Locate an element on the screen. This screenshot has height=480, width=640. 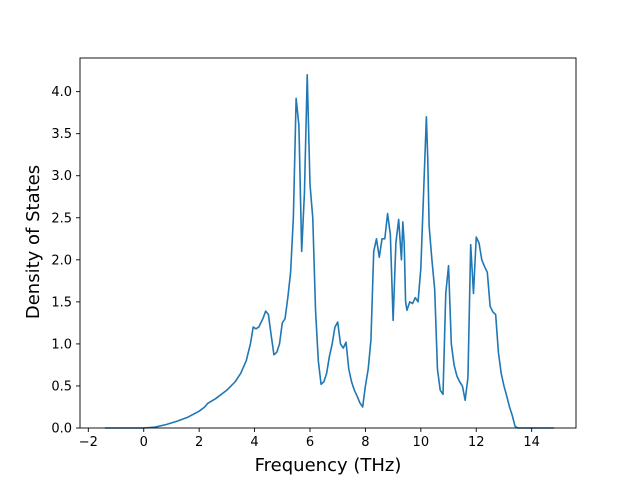
x-tick-label: 10 is located at coordinates (421, 442).